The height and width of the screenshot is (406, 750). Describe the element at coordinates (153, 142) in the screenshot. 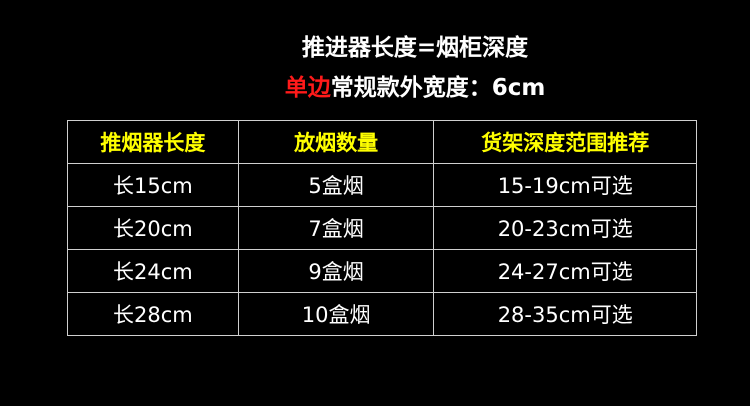

I see `header-cell: 推烟器长度` at that location.